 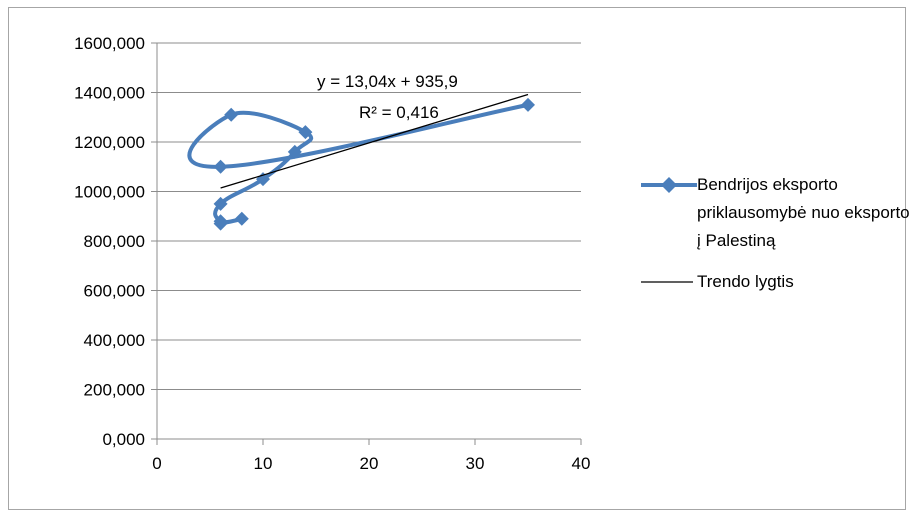 What do you see at coordinates (109, 192) in the screenshot?
I see `y-tick-label: 1000,000` at bounding box center [109, 192].